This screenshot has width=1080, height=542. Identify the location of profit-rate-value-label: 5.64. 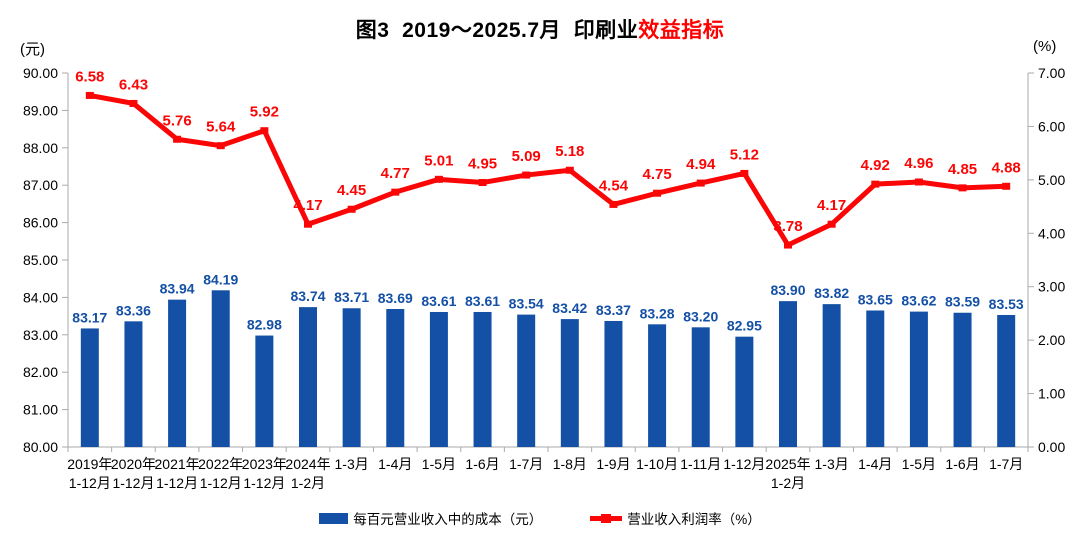
(221, 127).